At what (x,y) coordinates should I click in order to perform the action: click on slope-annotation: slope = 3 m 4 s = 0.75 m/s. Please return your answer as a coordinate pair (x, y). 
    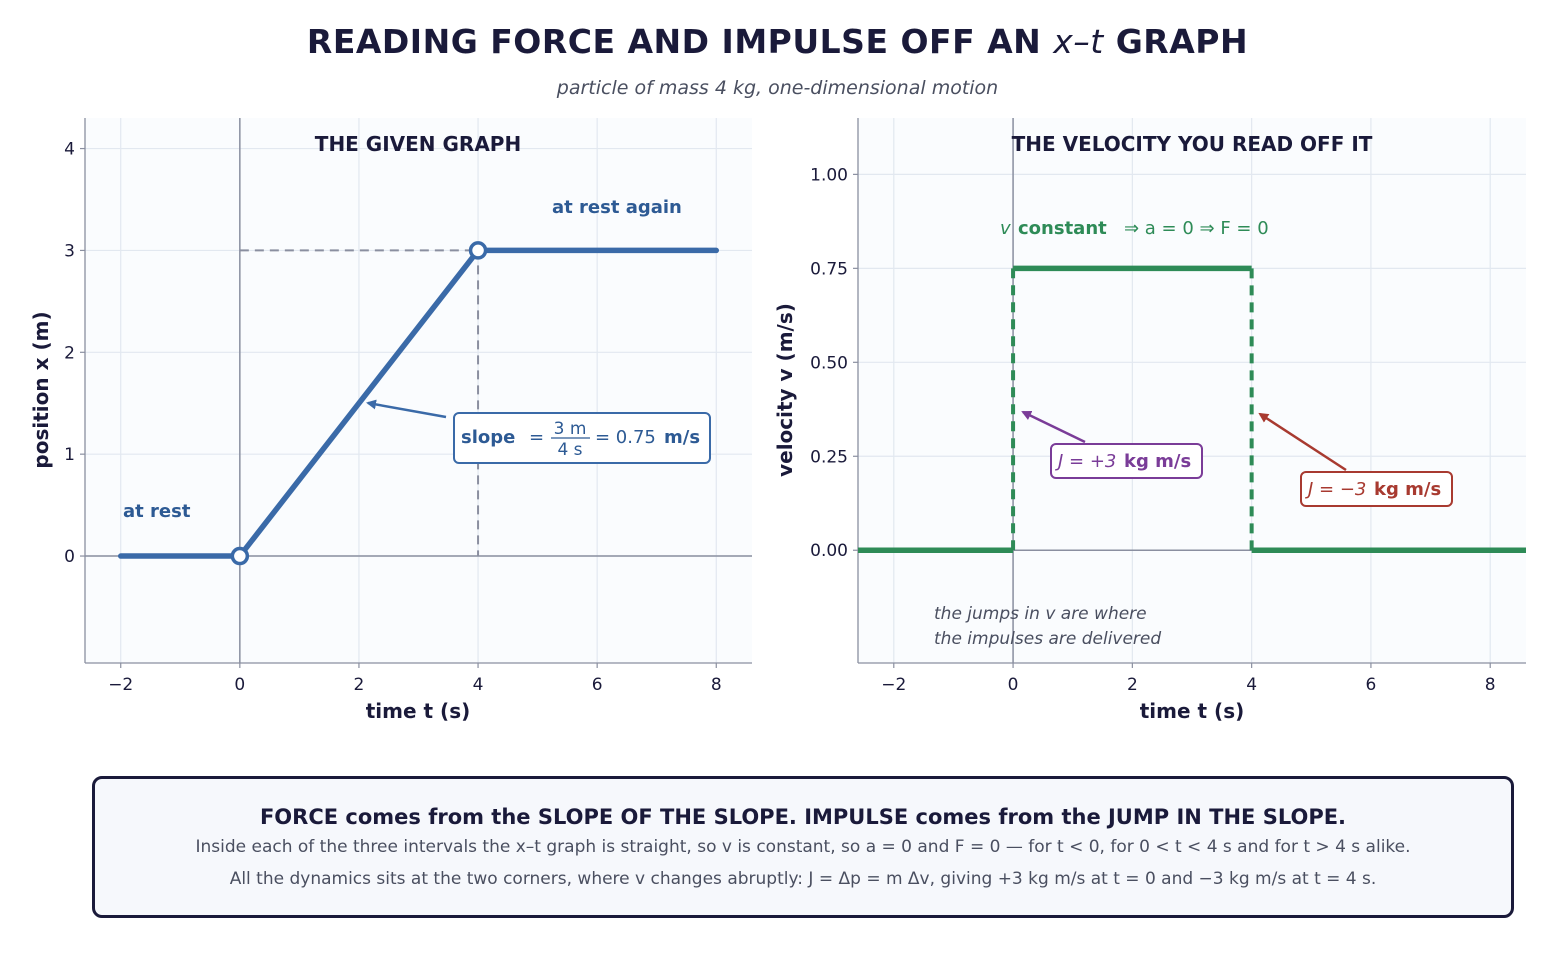
    Looking at the image, I should click on (582, 438).